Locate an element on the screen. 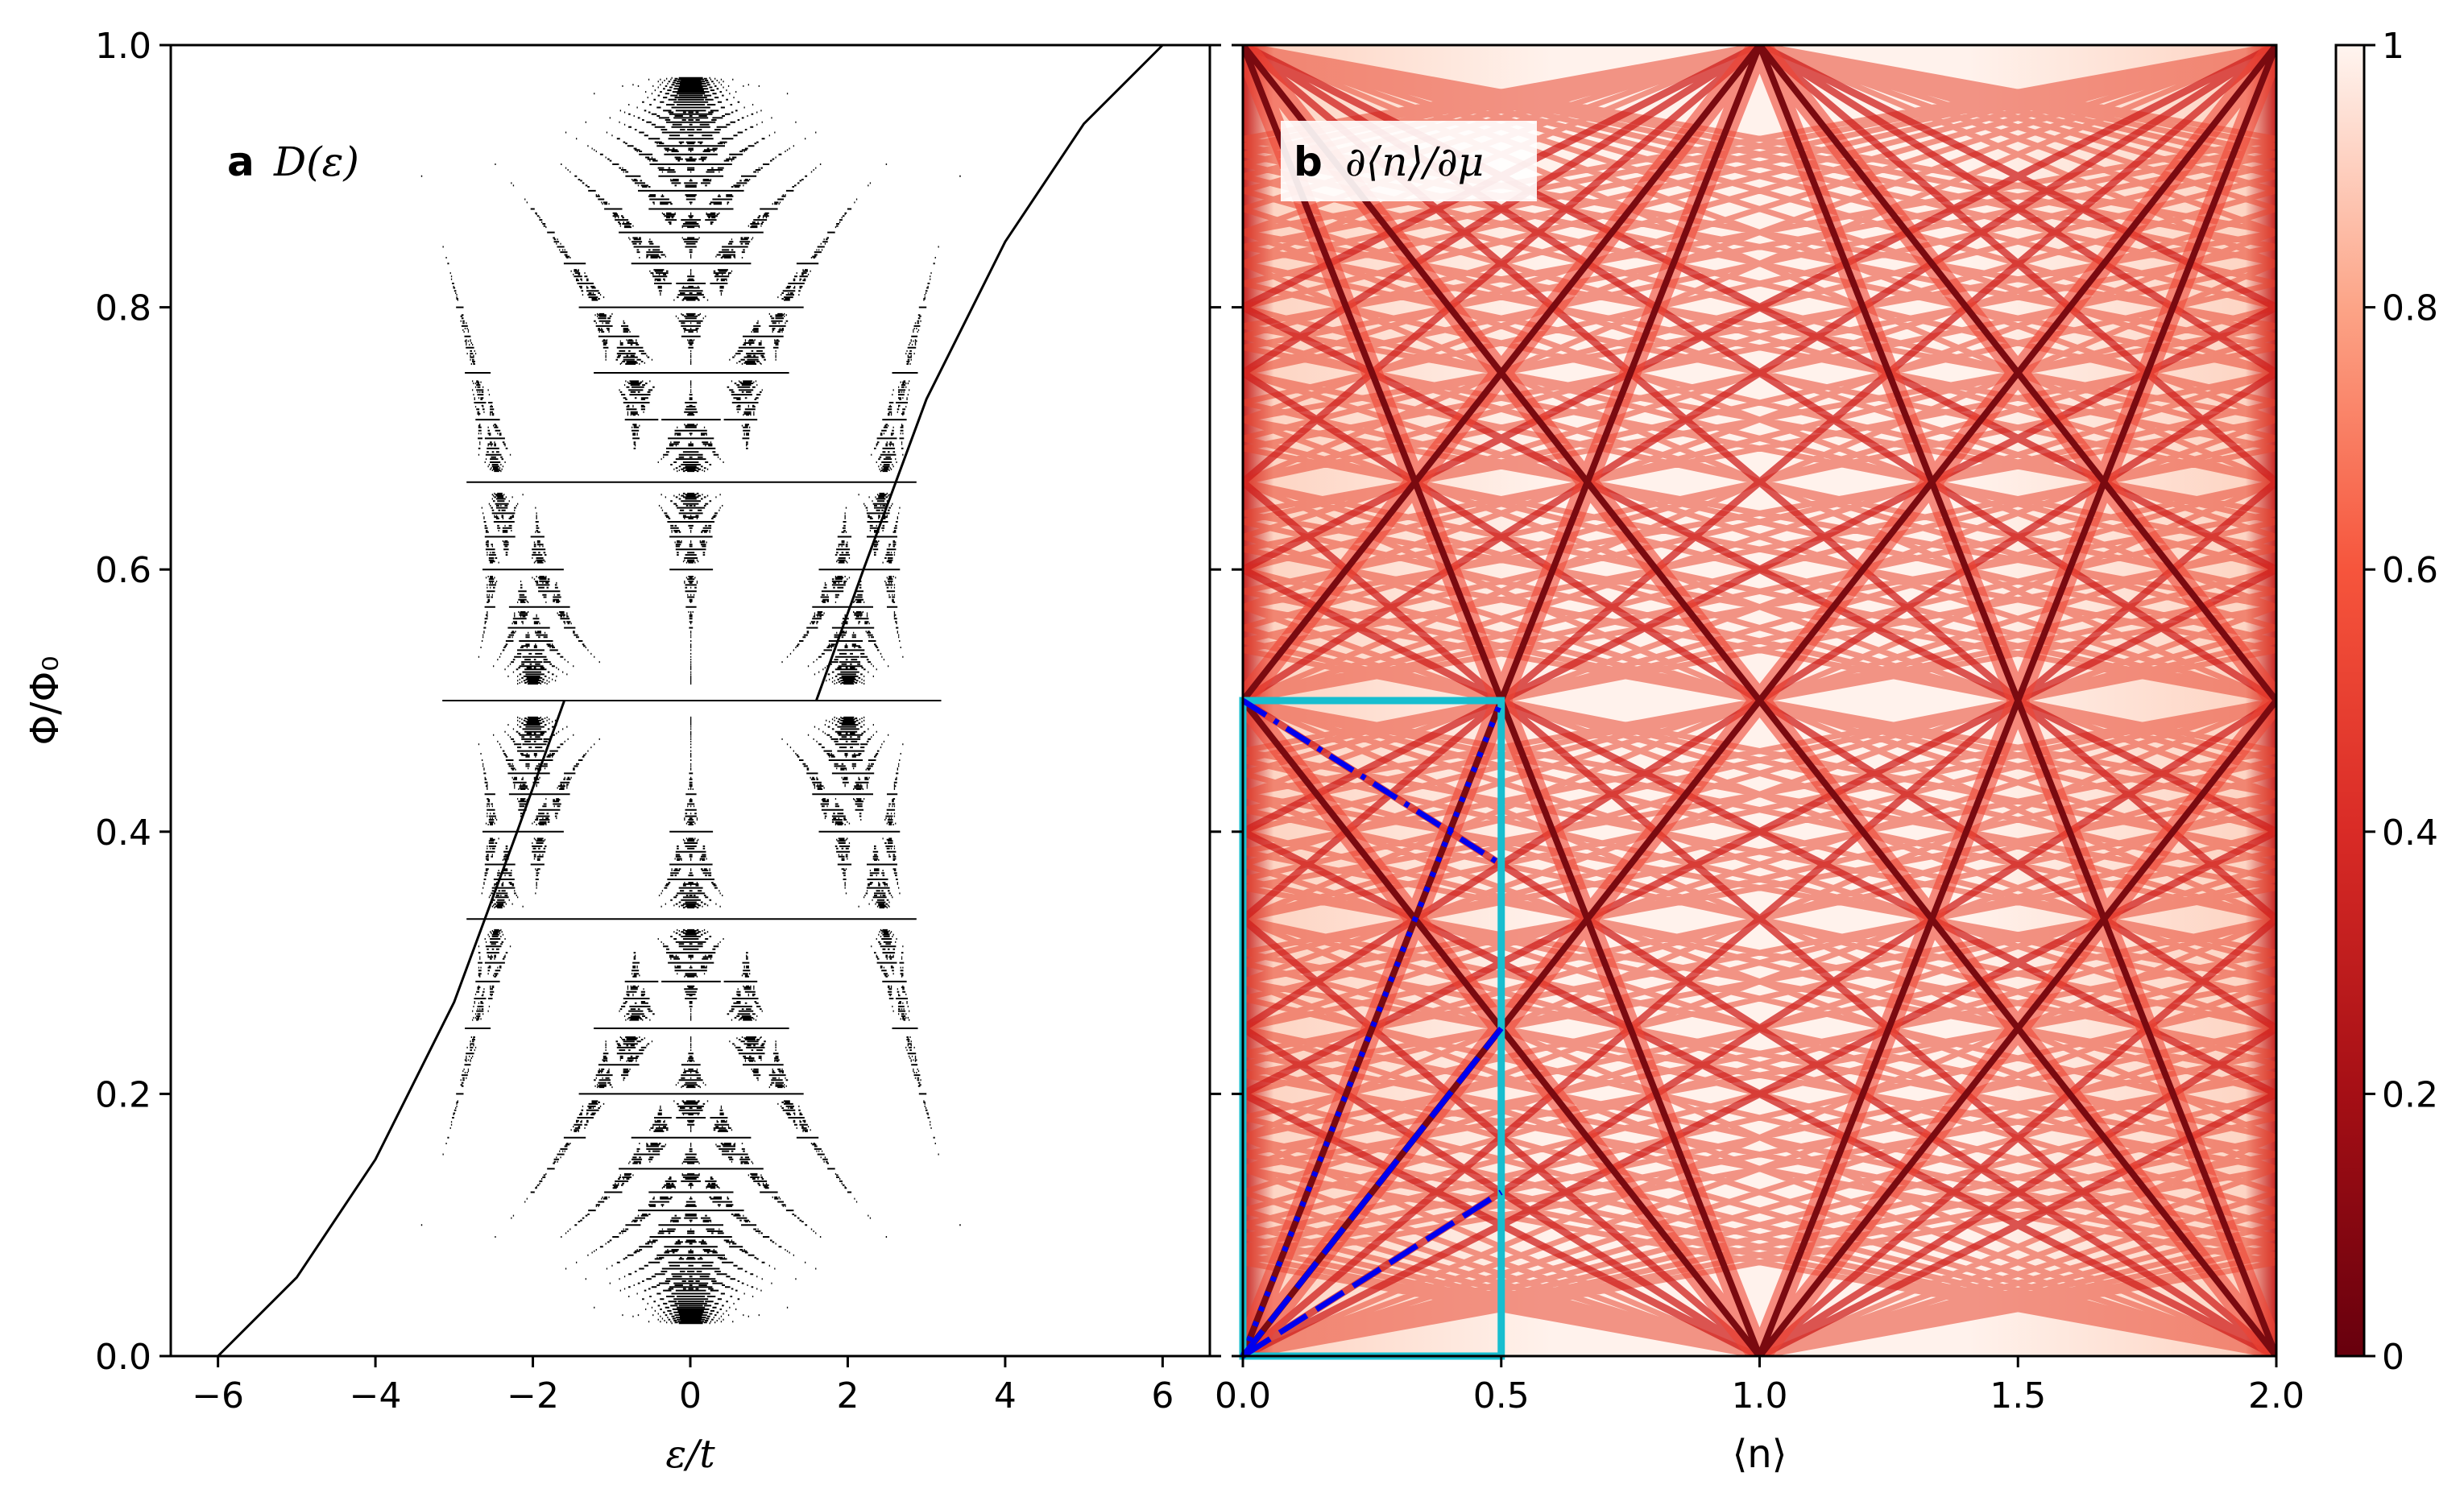 Image resolution: width=2464 pixels, height=1497 pixels. panel-b-title-background is located at coordinates (1409, 161).